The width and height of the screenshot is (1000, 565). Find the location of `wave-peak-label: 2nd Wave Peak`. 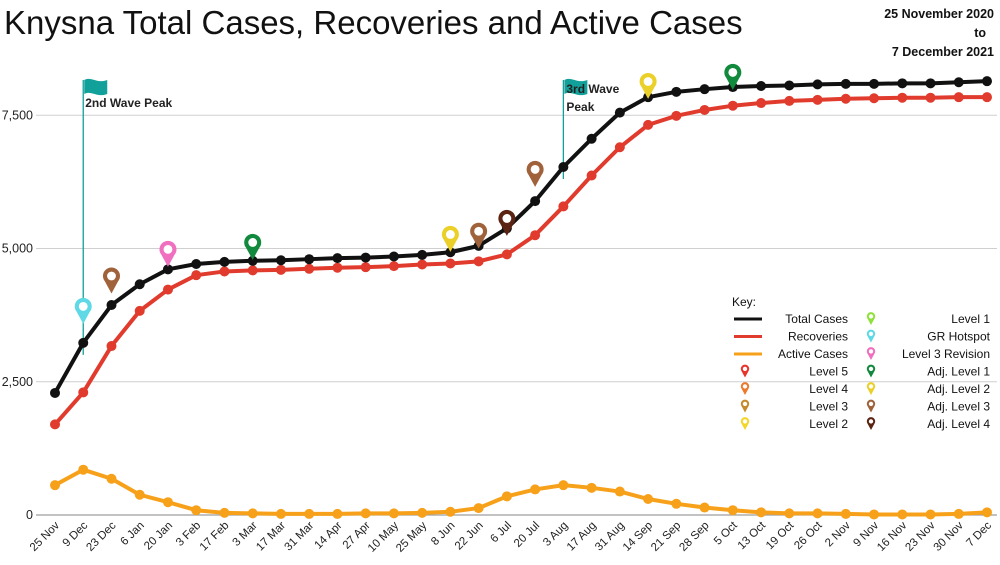

wave-peak-label: 2nd Wave Peak is located at coordinates (128, 103).